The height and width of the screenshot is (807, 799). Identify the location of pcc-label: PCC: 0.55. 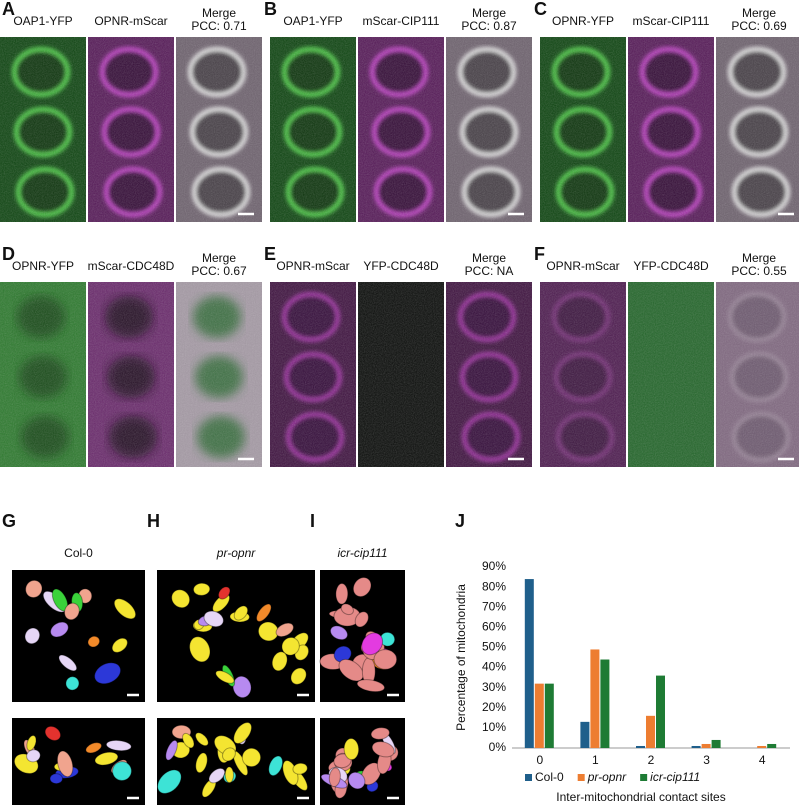
(759, 271).